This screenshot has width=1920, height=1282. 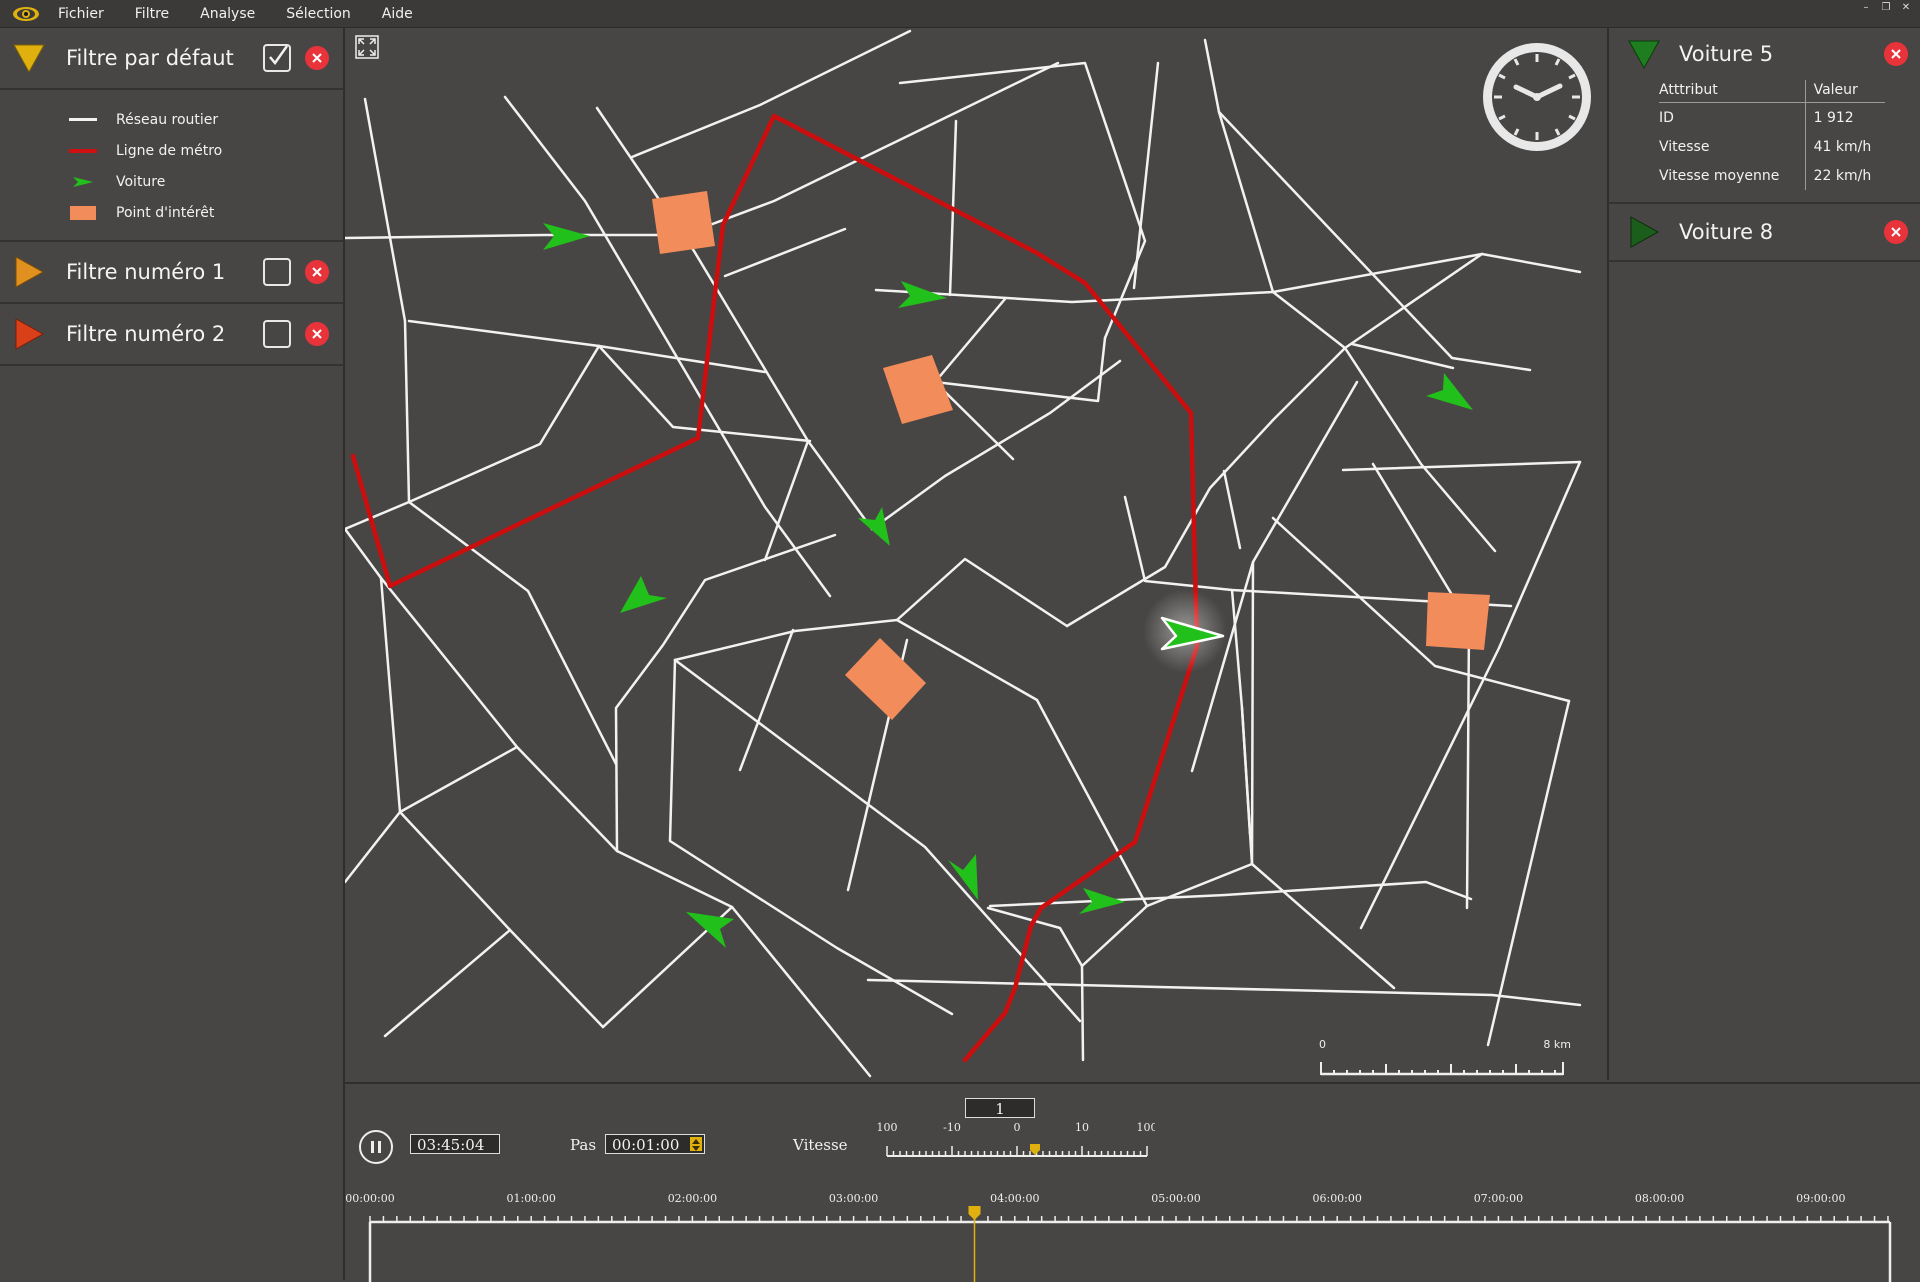 I want to click on menu-selection: Sélection, so click(x=318, y=13).